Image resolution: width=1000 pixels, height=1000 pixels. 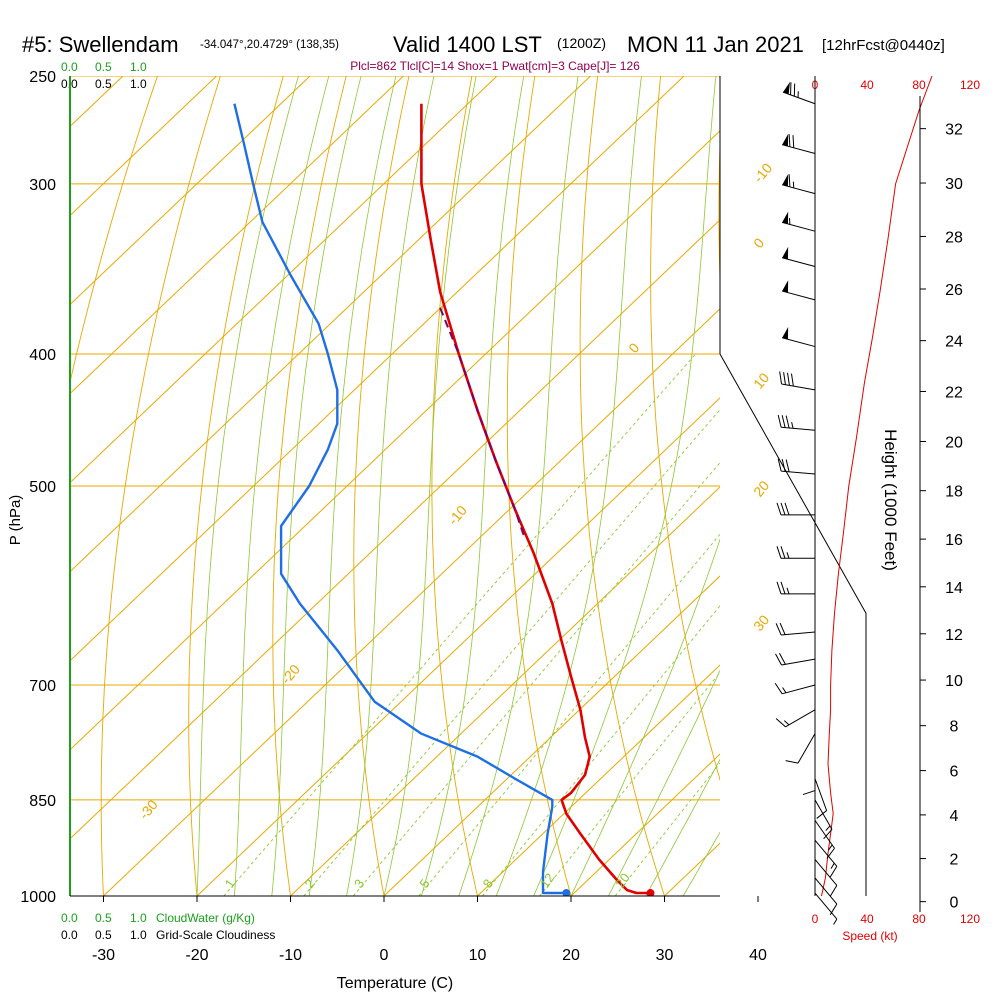 I want to click on surface-temperature-marker, so click(x=650, y=892).